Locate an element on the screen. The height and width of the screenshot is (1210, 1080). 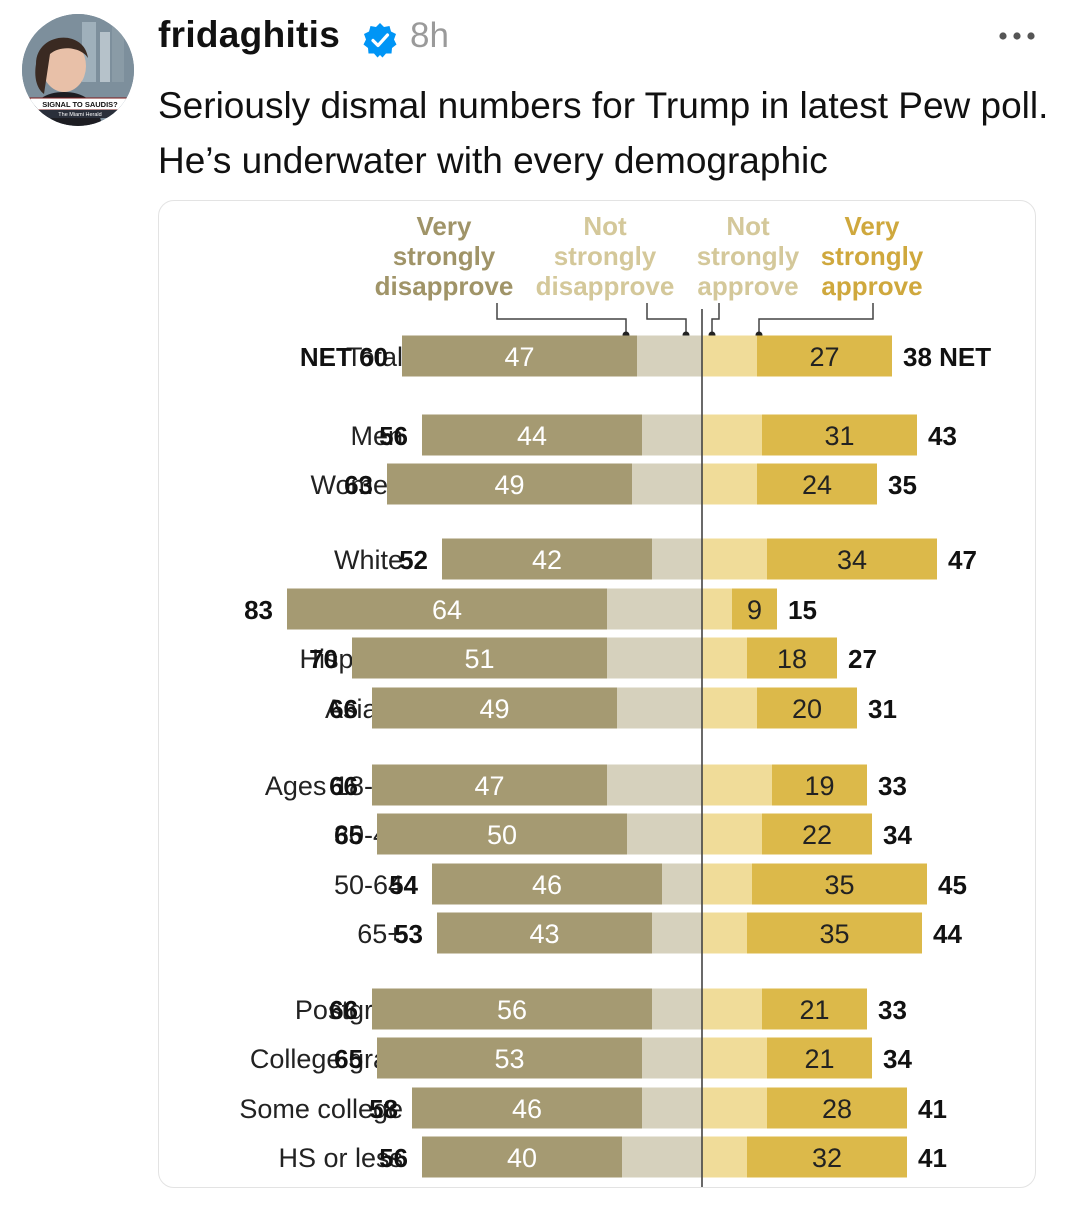
data-label-very-approve-college-grad: 21 is located at coordinates (819, 1059).